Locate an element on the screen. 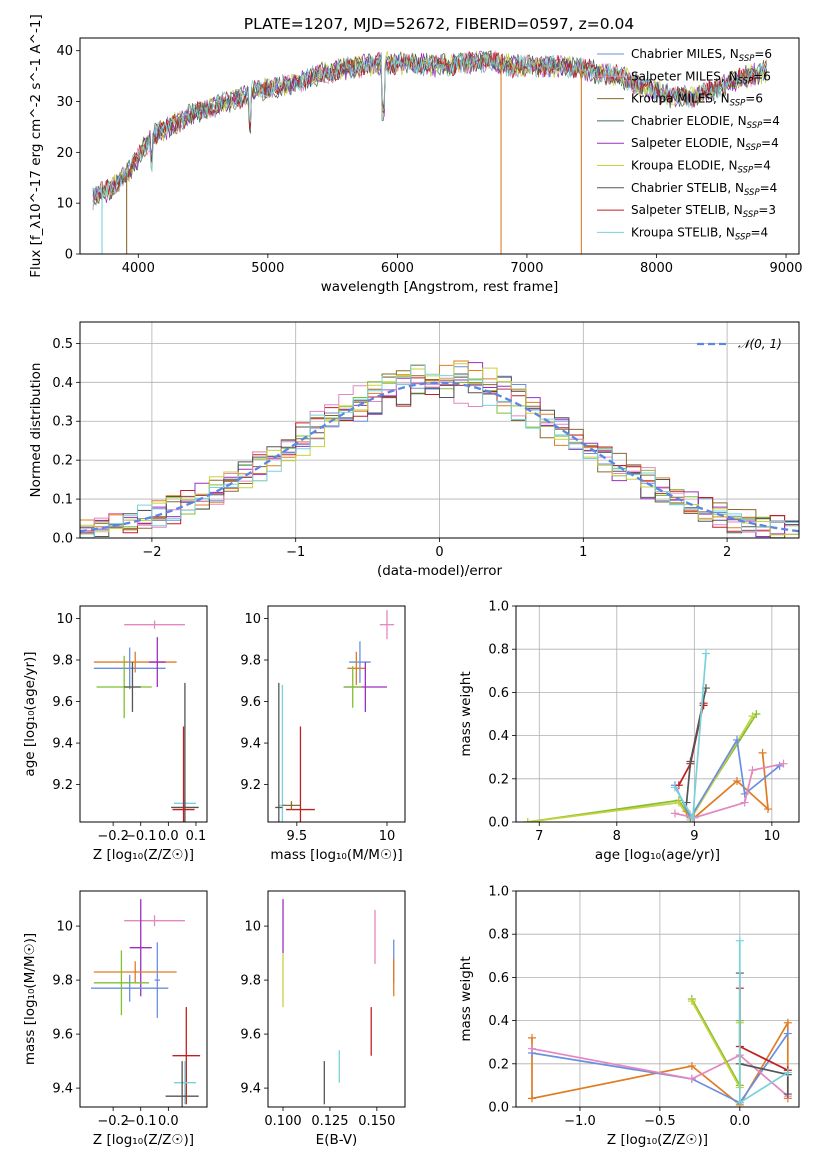 The image size is (819, 1170). x-tick-label: −0.5 is located at coordinates (660, 1121).